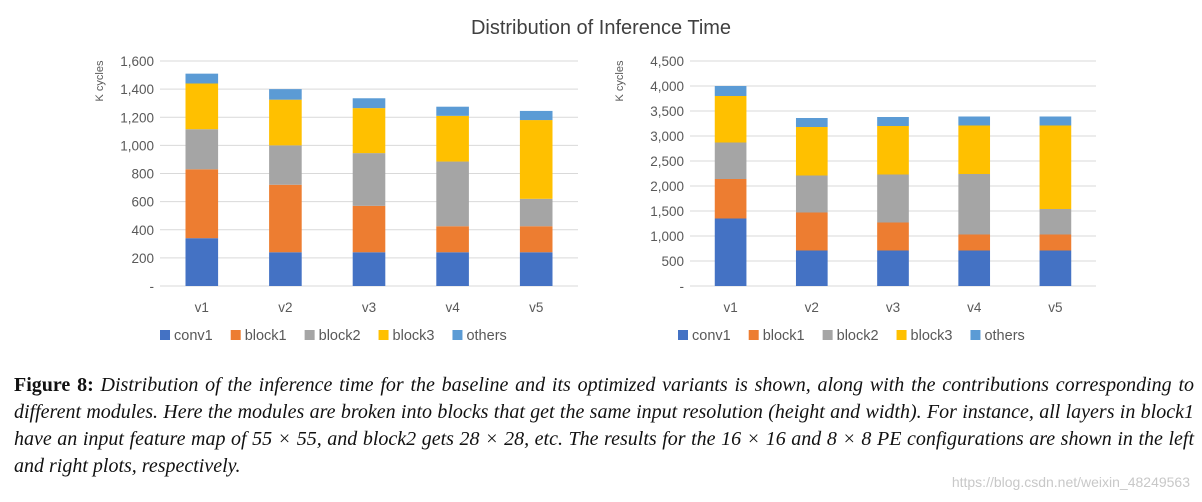 This screenshot has height=502, width=1202. What do you see at coordinates (893, 307) in the screenshot?
I see `chart-2-x-tick-label: v3` at bounding box center [893, 307].